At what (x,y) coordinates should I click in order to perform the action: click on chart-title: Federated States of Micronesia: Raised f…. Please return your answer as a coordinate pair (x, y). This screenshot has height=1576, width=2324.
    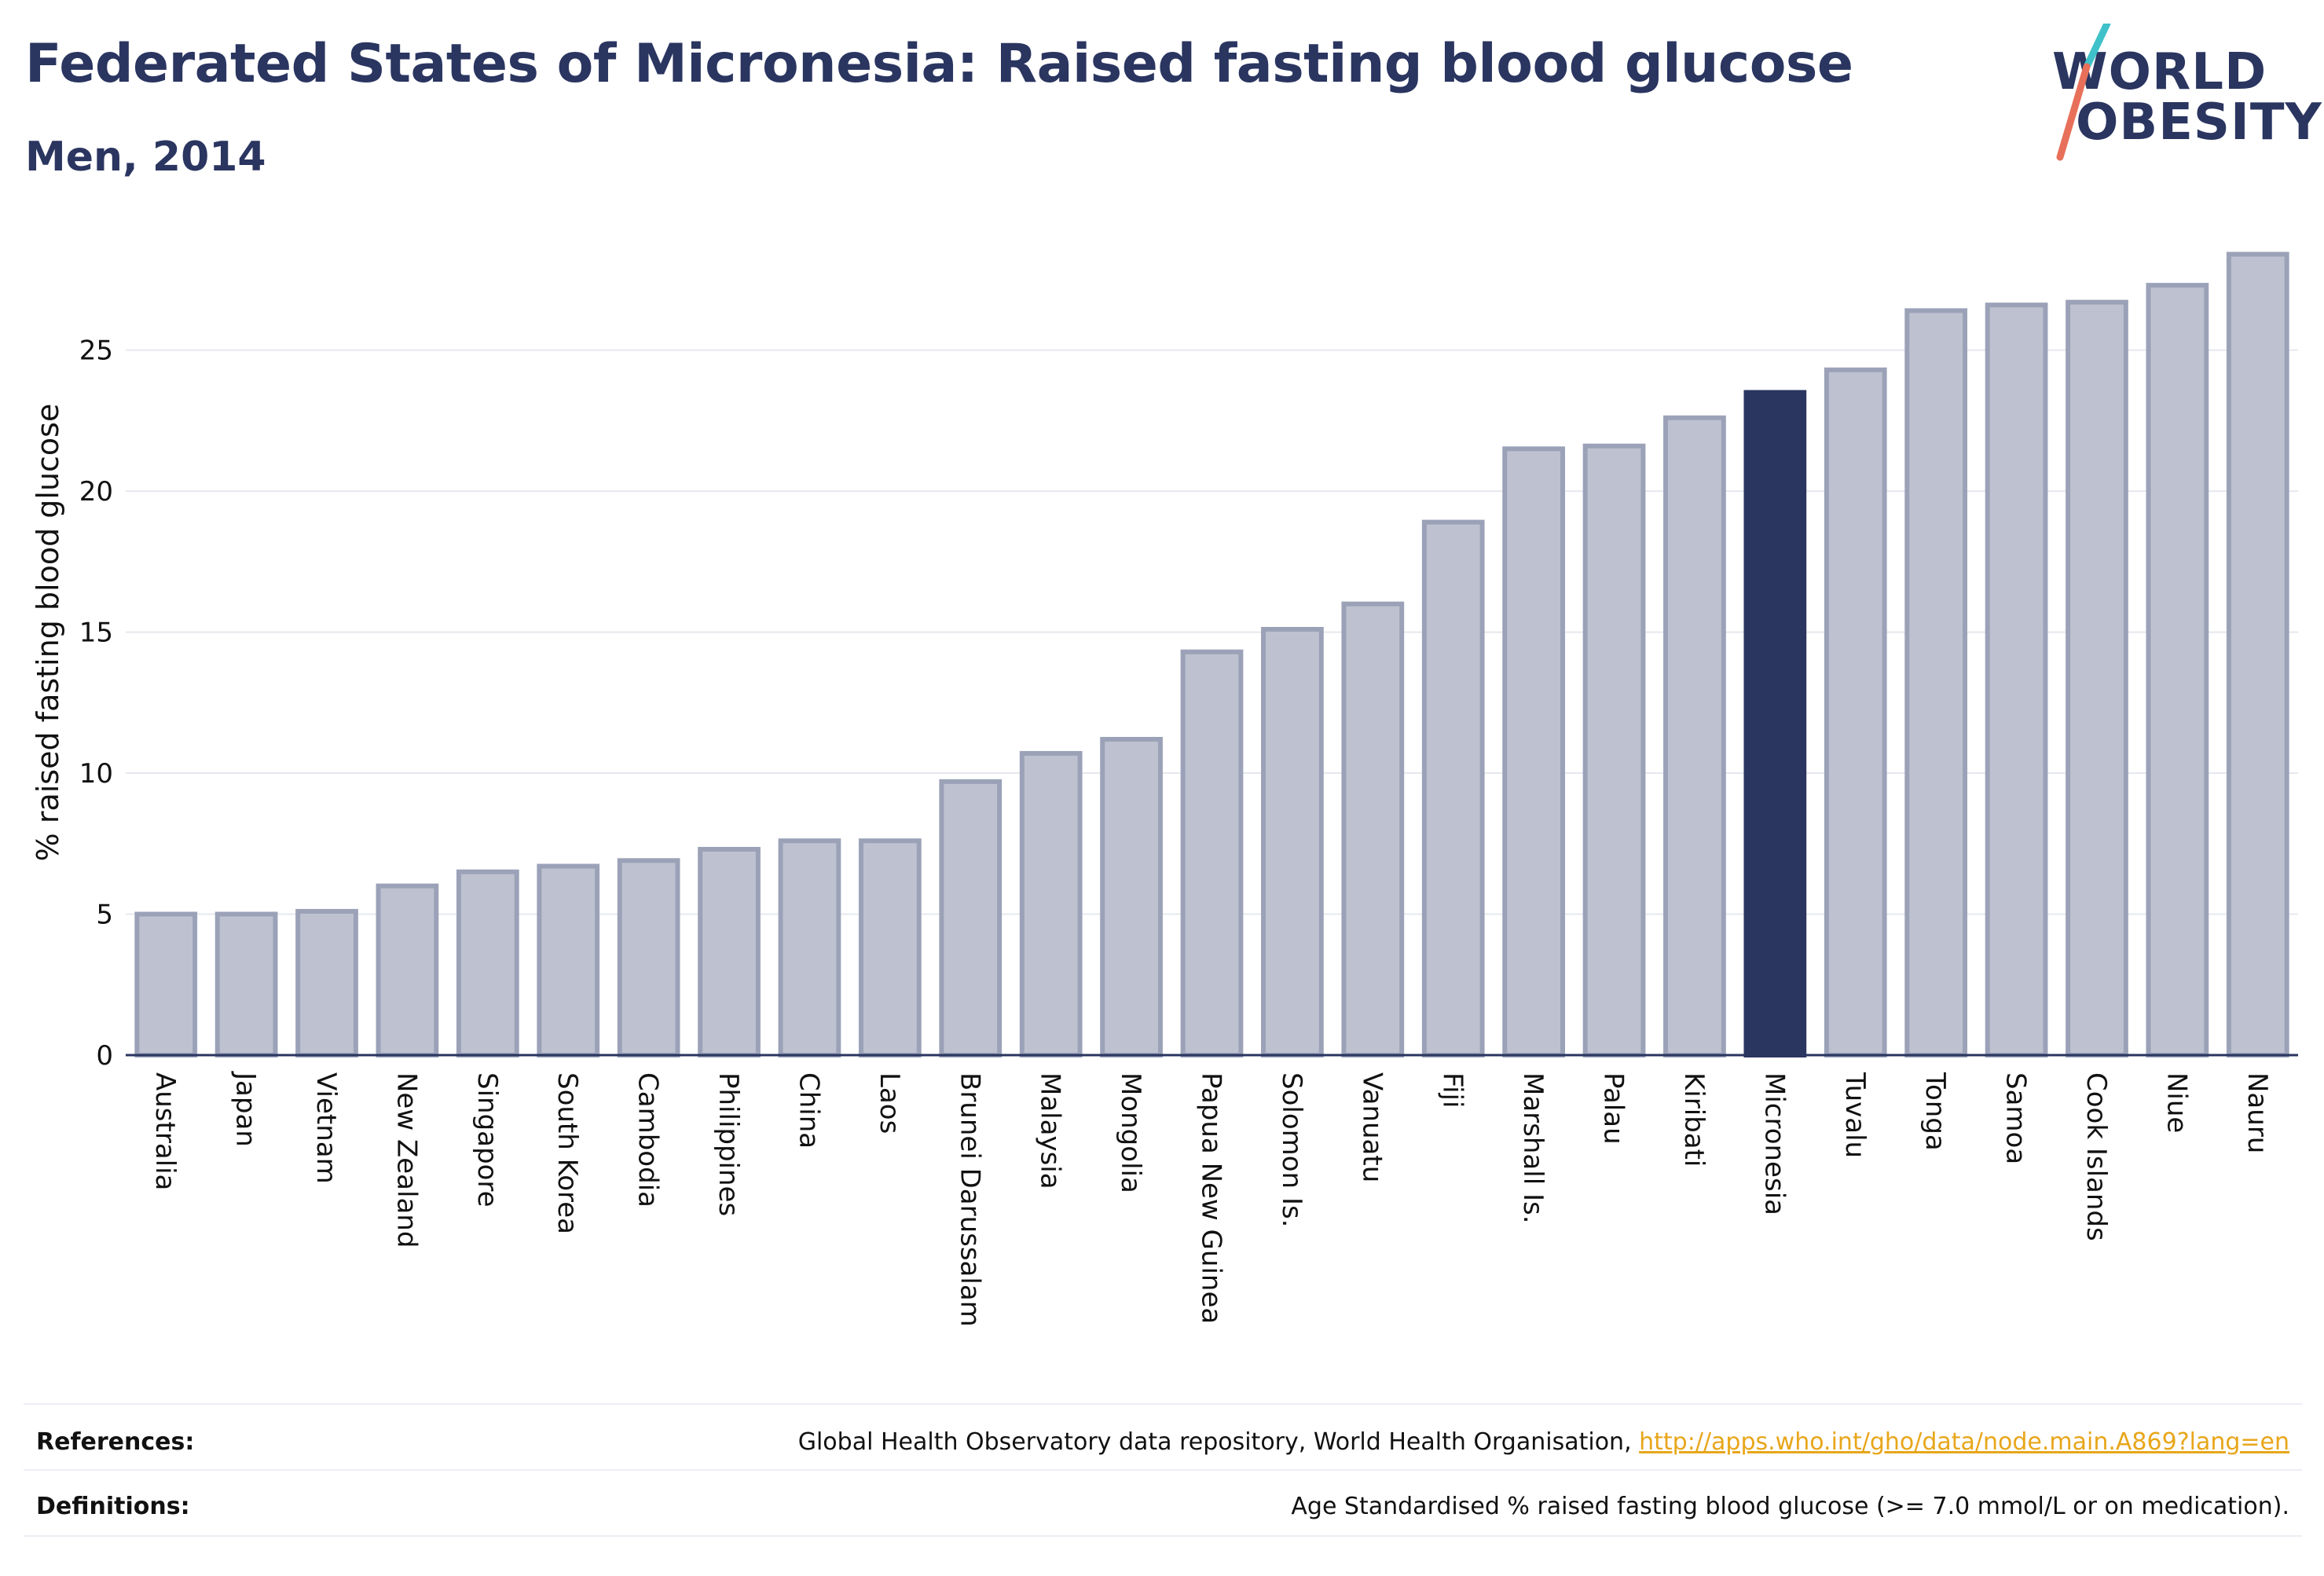
    Looking at the image, I should click on (939, 64).